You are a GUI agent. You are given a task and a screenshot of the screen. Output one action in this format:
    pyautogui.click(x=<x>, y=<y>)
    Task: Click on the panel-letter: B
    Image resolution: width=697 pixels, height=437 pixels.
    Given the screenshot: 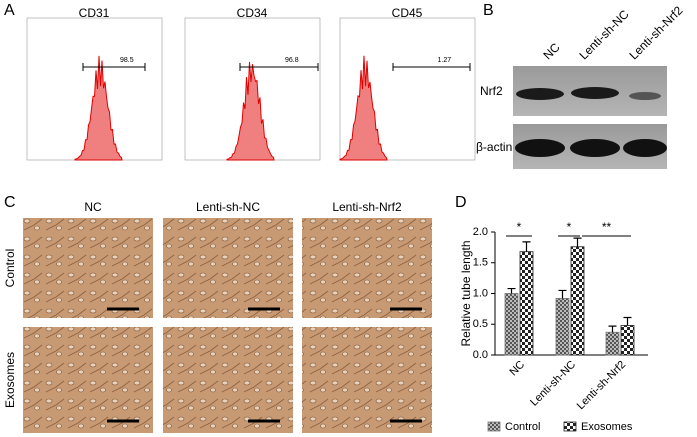 What is the action you would take?
    pyautogui.click(x=488, y=10)
    